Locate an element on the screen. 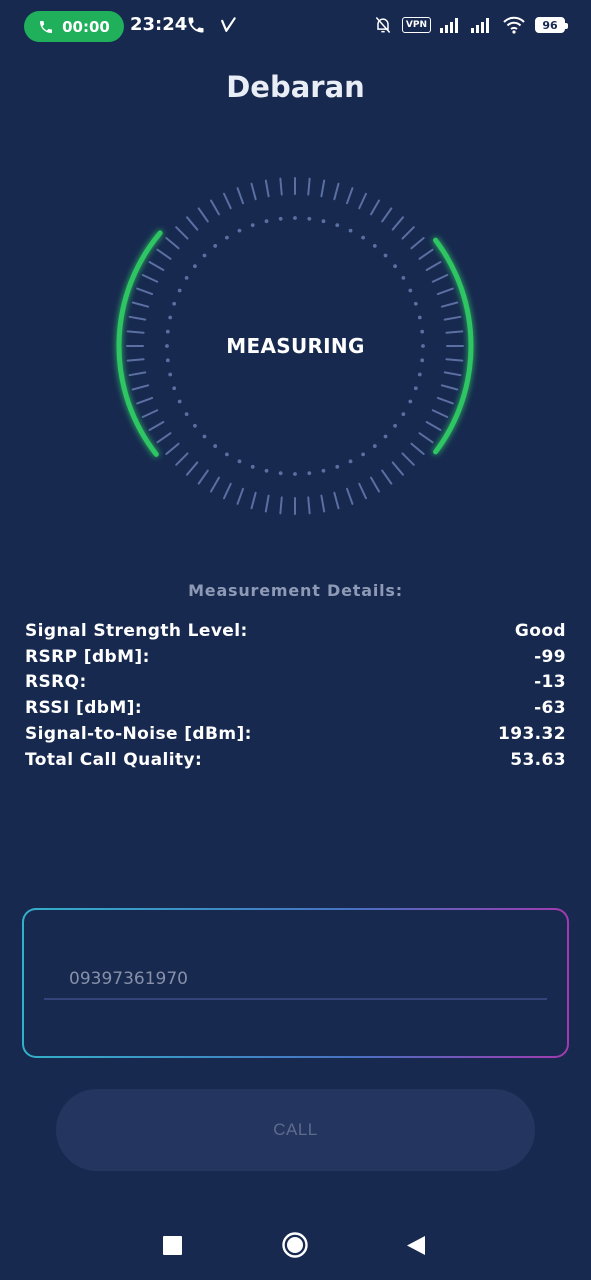 Image resolution: width=591 pixels, height=1280 pixels. navigation-bar is located at coordinates (295, 1245).